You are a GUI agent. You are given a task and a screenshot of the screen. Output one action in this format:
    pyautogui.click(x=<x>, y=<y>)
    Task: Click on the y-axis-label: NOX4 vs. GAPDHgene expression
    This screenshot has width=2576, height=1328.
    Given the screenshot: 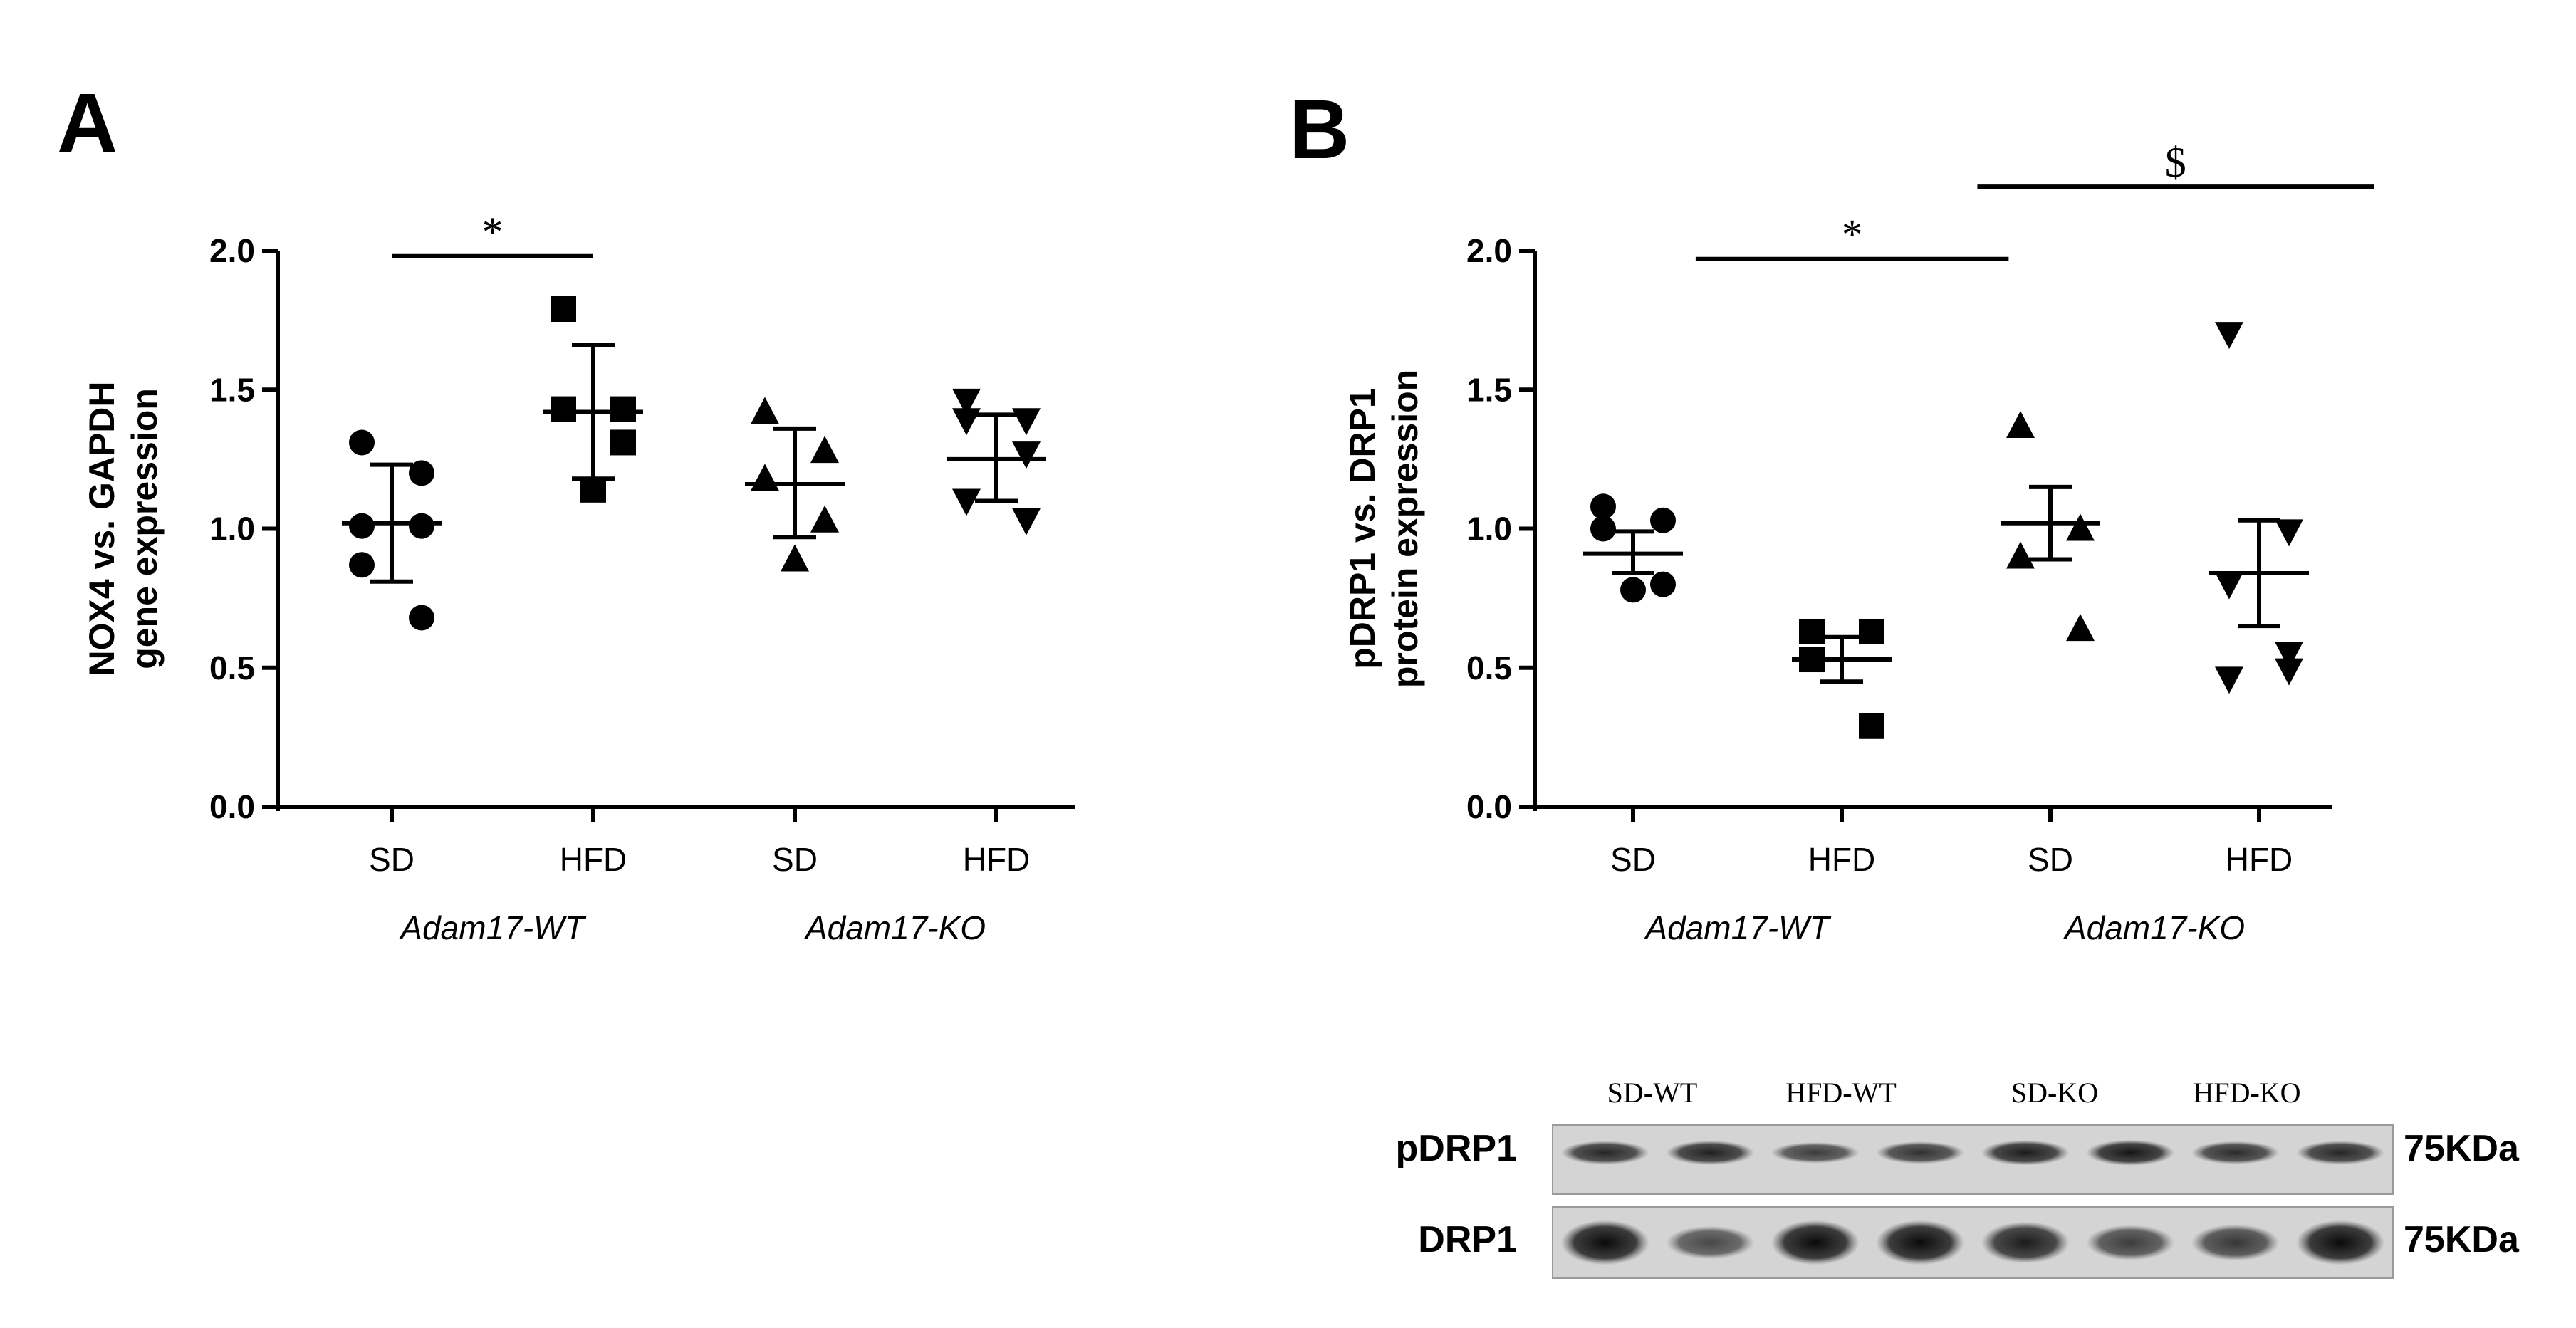 What is the action you would take?
    pyautogui.click(x=123, y=528)
    